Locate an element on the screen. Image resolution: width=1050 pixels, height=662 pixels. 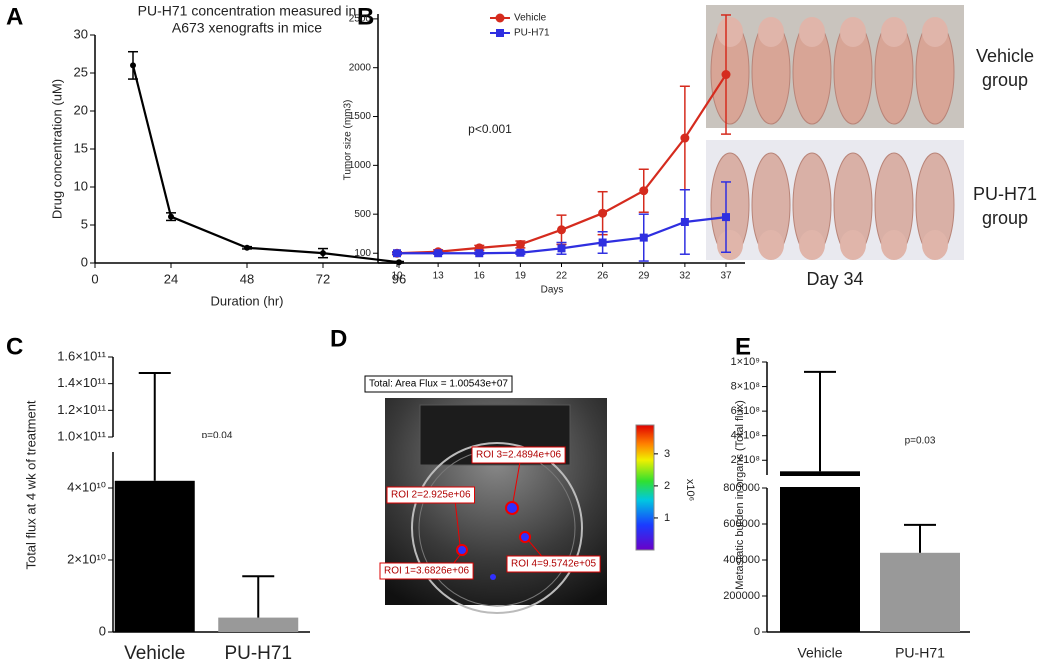
x-tick-label: 10 is located at coordinates (397, 276).